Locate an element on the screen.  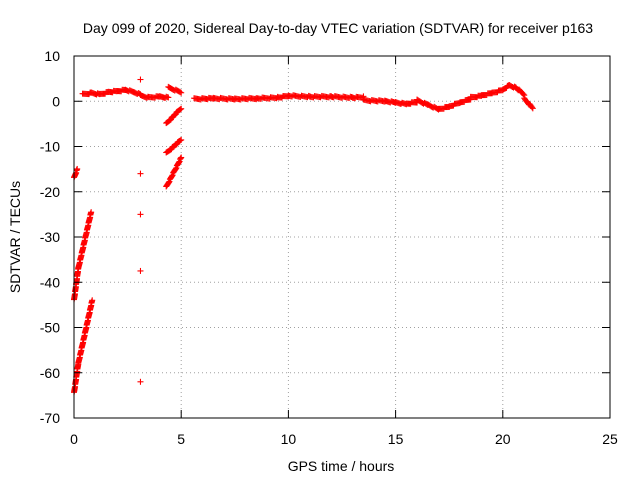
x-tick-label: 0 is located at coordinates (74, 439).